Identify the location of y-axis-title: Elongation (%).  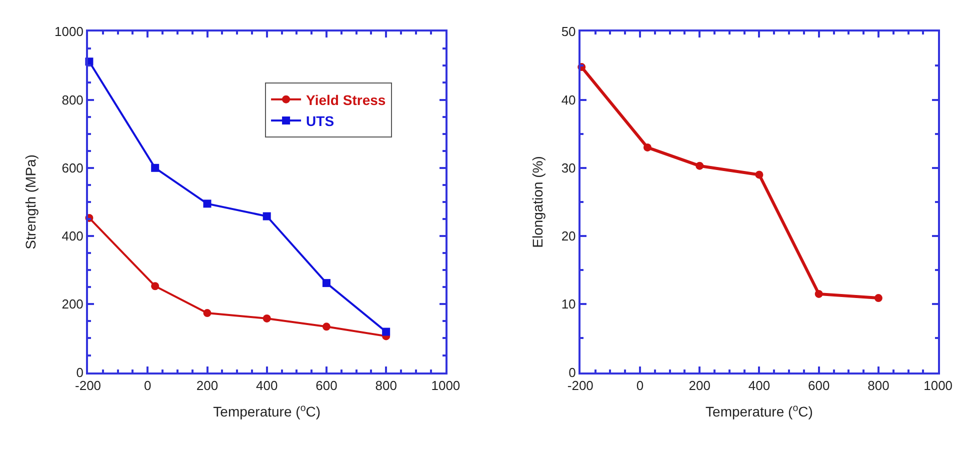
(537, 202).